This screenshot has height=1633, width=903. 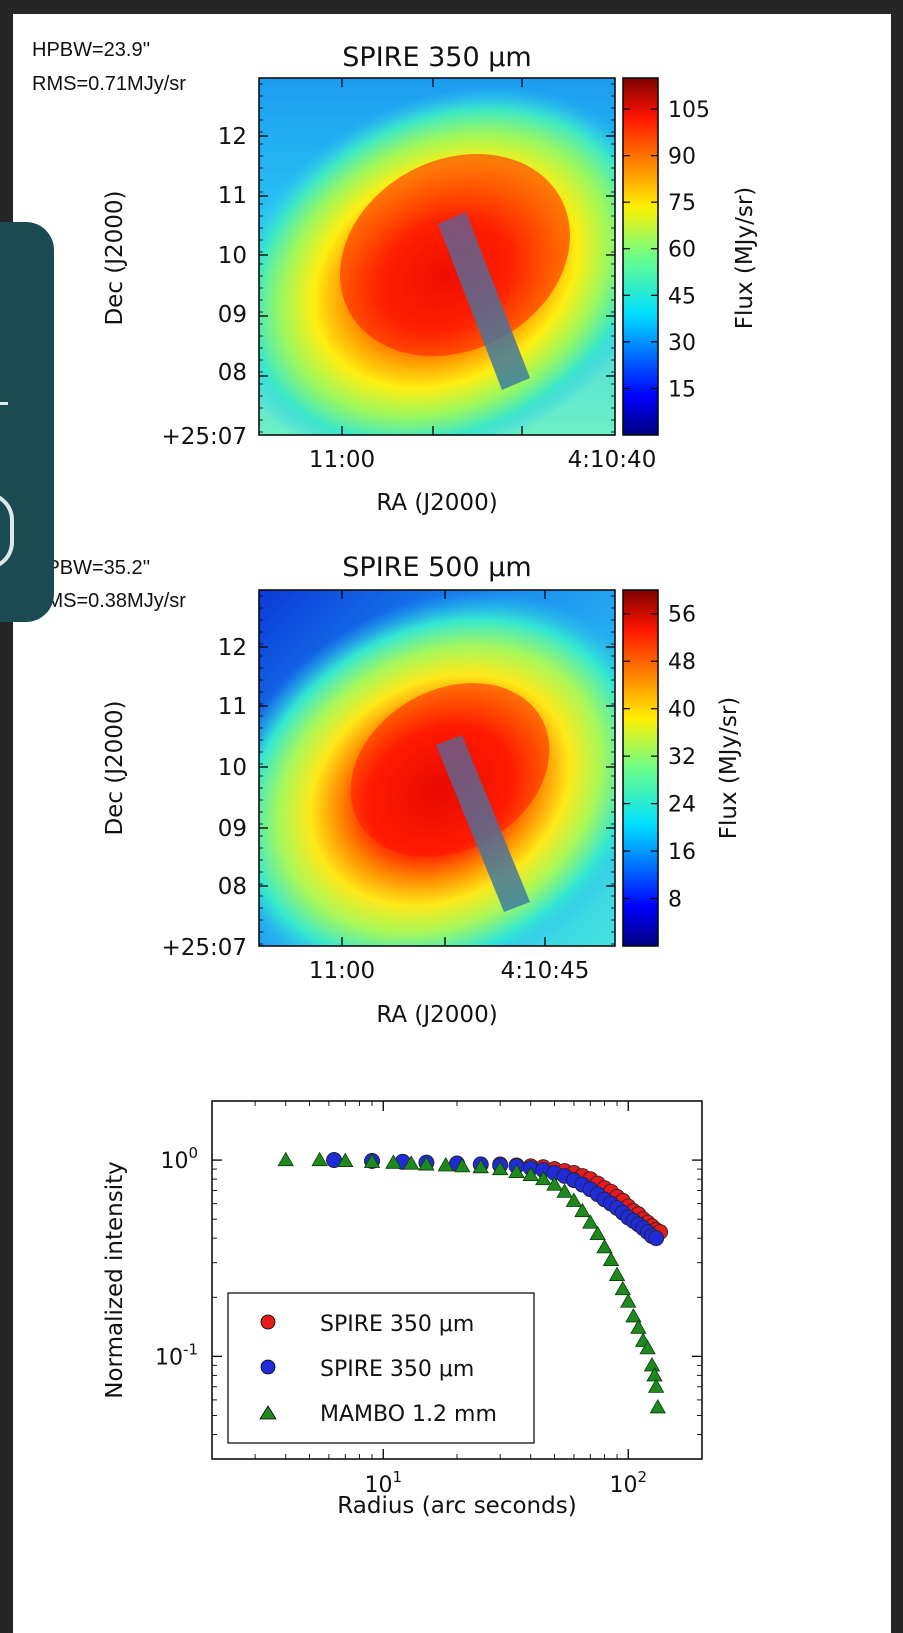 I want to click on colorbar-ticks: 15 30 45 60 75 90 105, so click(x=666, y=250).